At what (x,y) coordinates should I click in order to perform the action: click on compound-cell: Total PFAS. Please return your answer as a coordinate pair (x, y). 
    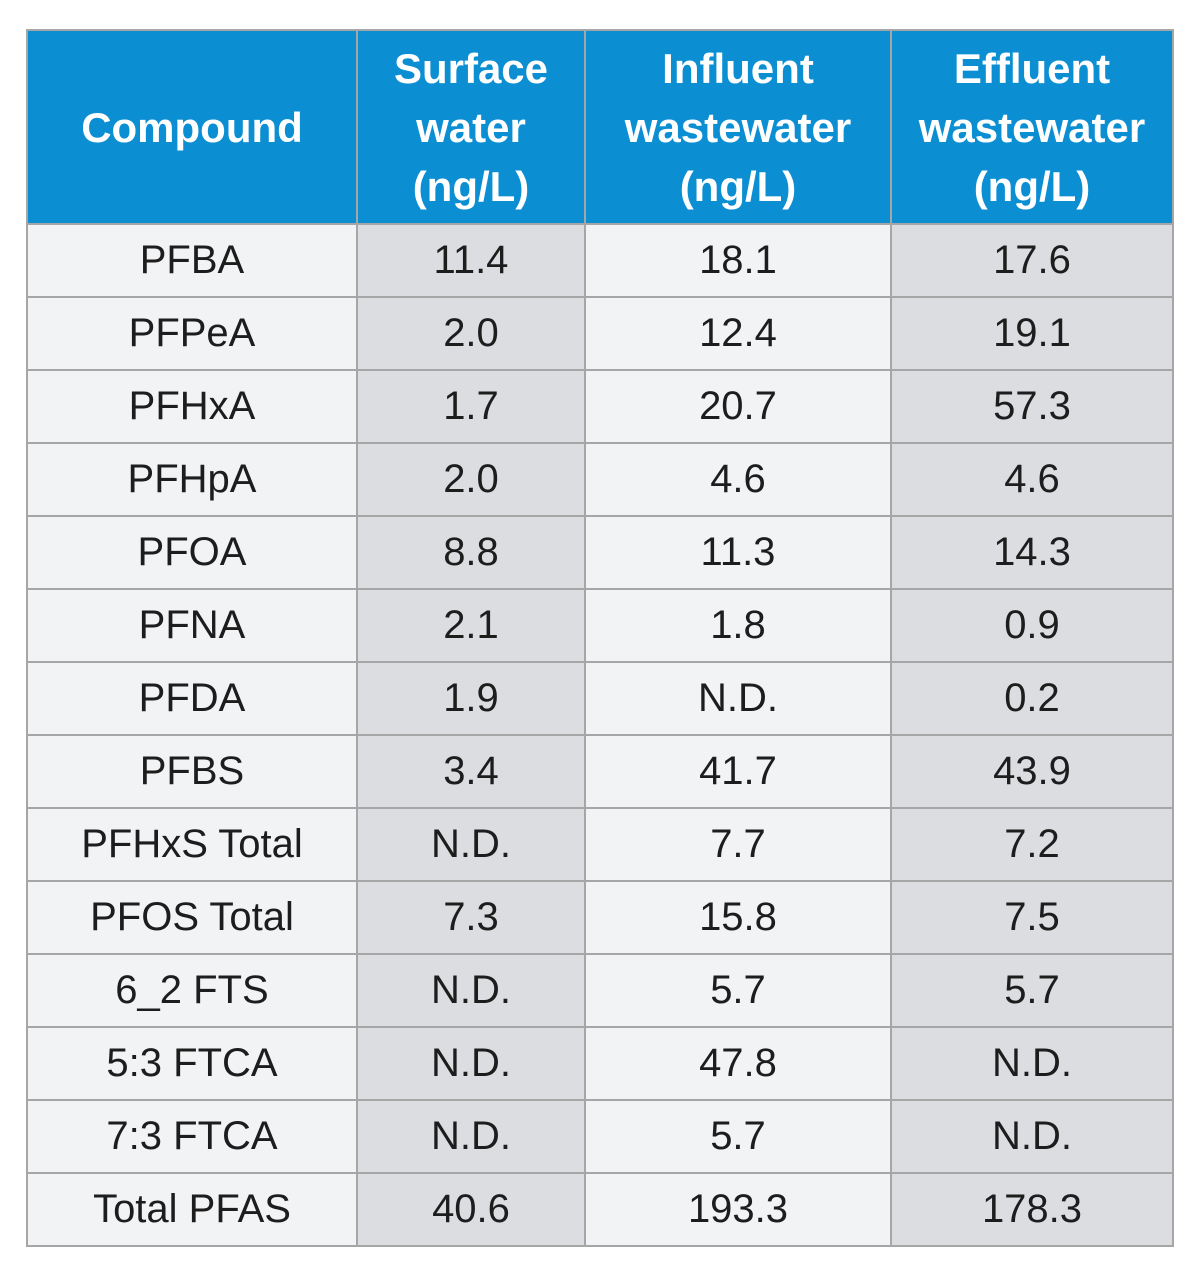
    Looking at the image, I should click on (192, 1209).